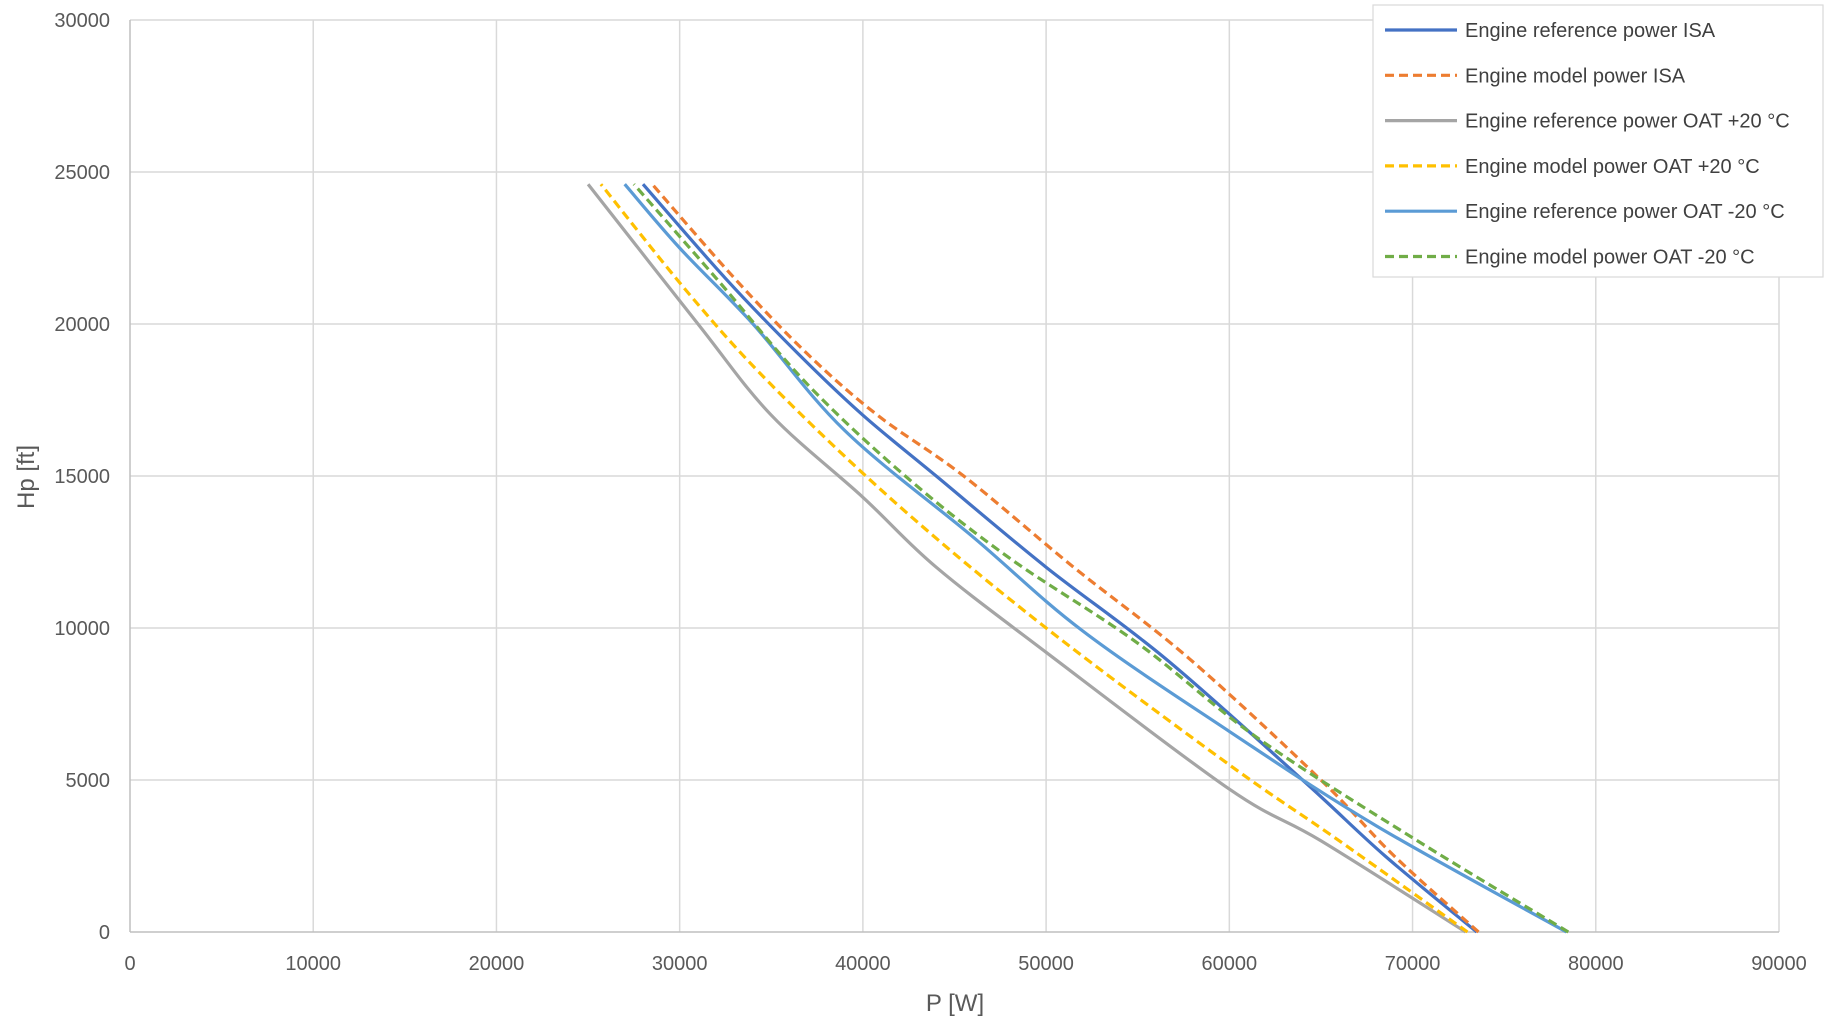 This screenshot has height=1024, width=1828. What do you see at coordinates (1596, 964) in the screenshot?
I see `x-tick-label: 80000` at bounding box center [1596, 964].